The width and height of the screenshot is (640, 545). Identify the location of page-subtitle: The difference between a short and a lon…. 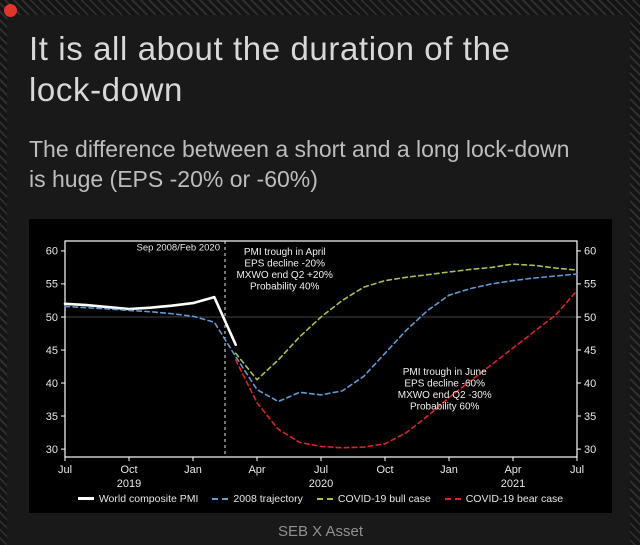
(299, 163).